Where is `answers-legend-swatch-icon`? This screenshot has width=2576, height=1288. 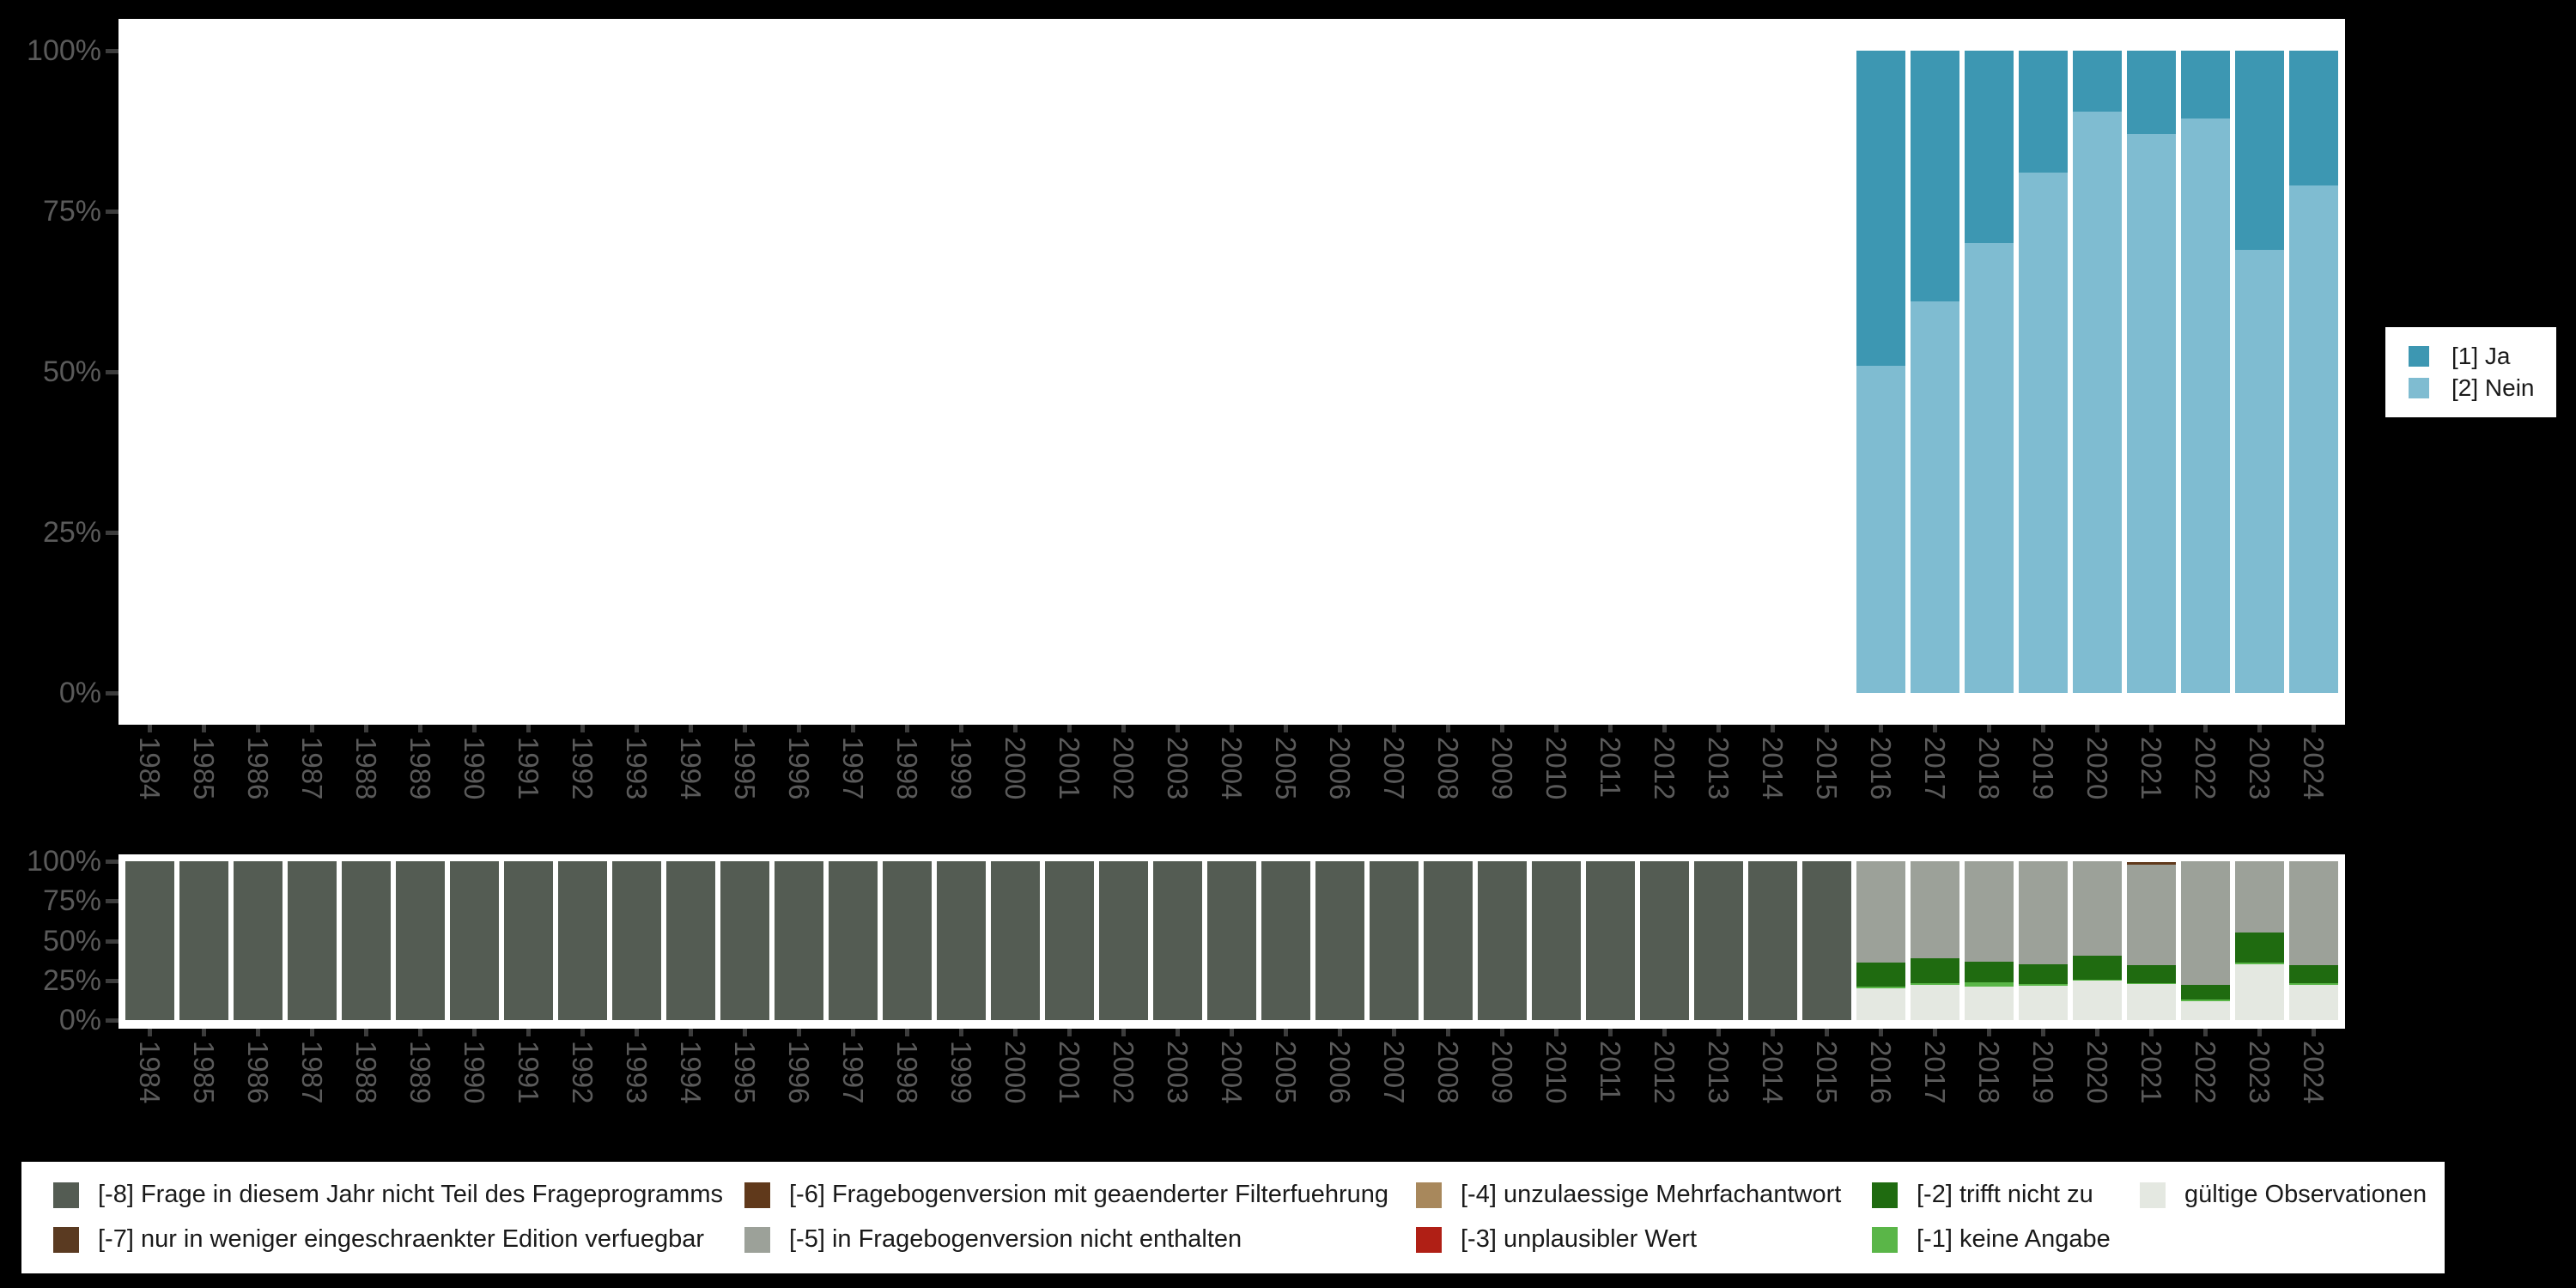
answers-legend-swatch-icon is located at coordinates (2419, 388).